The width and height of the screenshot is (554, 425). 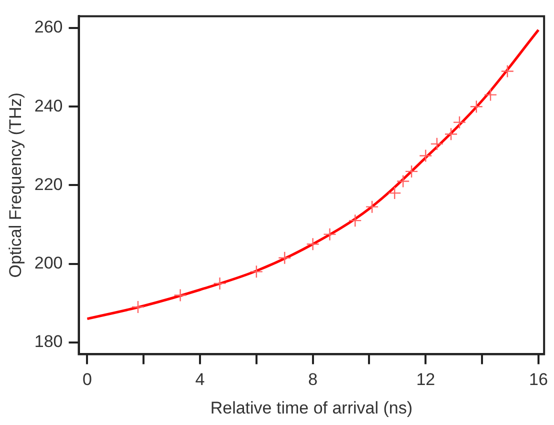 I want to click on y-tick-label: 240, so click(x=48, y=106).